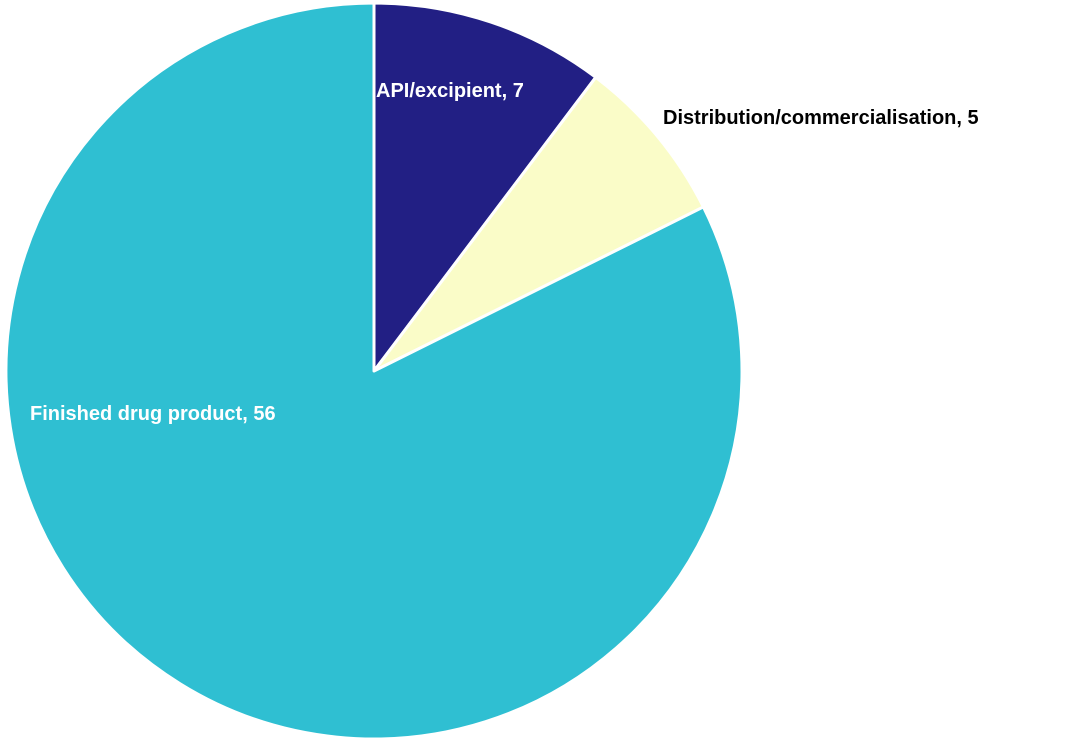  What do you see at coordinates (153, 414) in the screenshot?
I see `pie-label-finished-drug-product: Finished drug product, 56` at bounding box center [153, 414].